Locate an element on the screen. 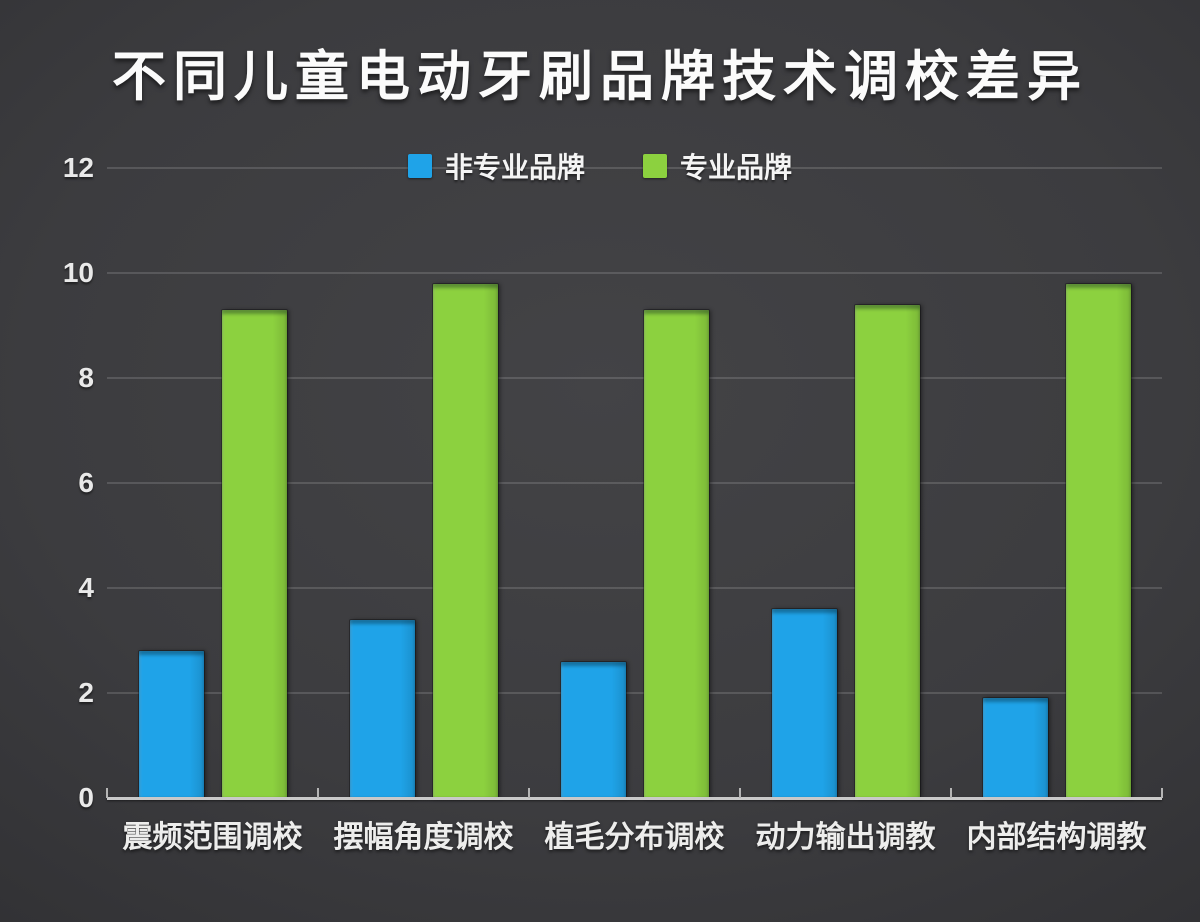 The width and height of the screenshot is (1200, 922). chart-title: 不同儿童电动牙刷品牌技术调校差异 is located at coordinates (600, 77).